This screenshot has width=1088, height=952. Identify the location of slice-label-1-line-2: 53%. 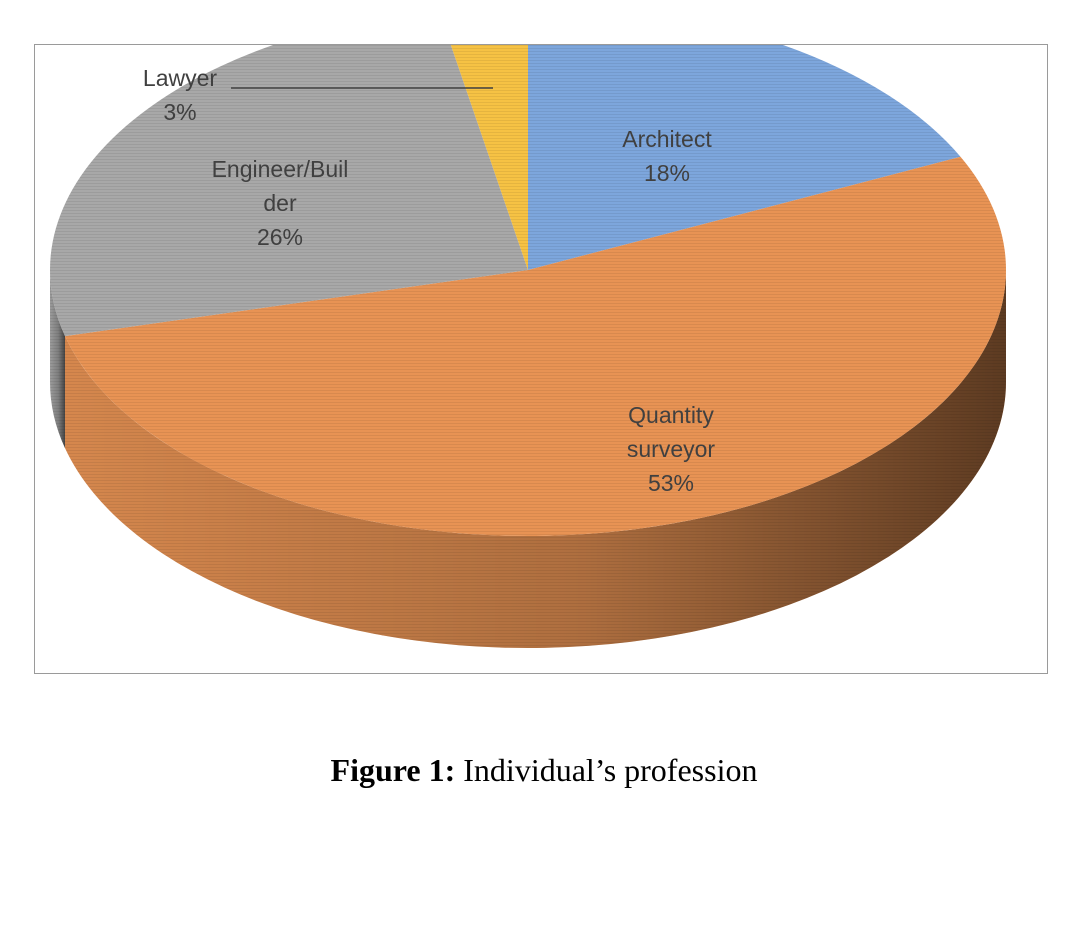
(671, 483).